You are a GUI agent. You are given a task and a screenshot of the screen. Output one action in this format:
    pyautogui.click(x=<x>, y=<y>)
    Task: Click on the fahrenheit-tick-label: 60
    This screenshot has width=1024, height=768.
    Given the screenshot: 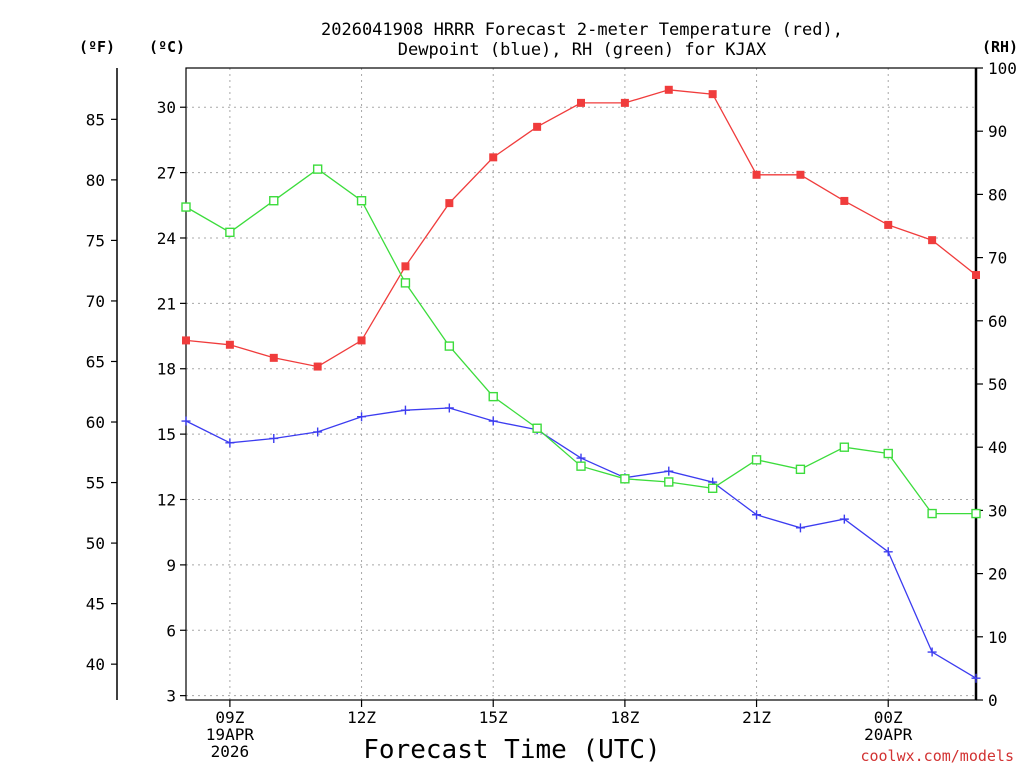 What is the action you would take?
    pyautogui.click(x=95, y=422)
    